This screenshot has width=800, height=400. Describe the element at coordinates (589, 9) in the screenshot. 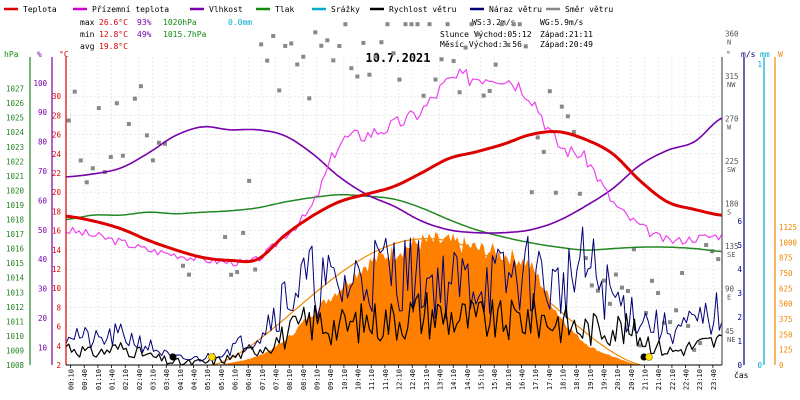

I see `legend-label-8: Směr větru` at that location.